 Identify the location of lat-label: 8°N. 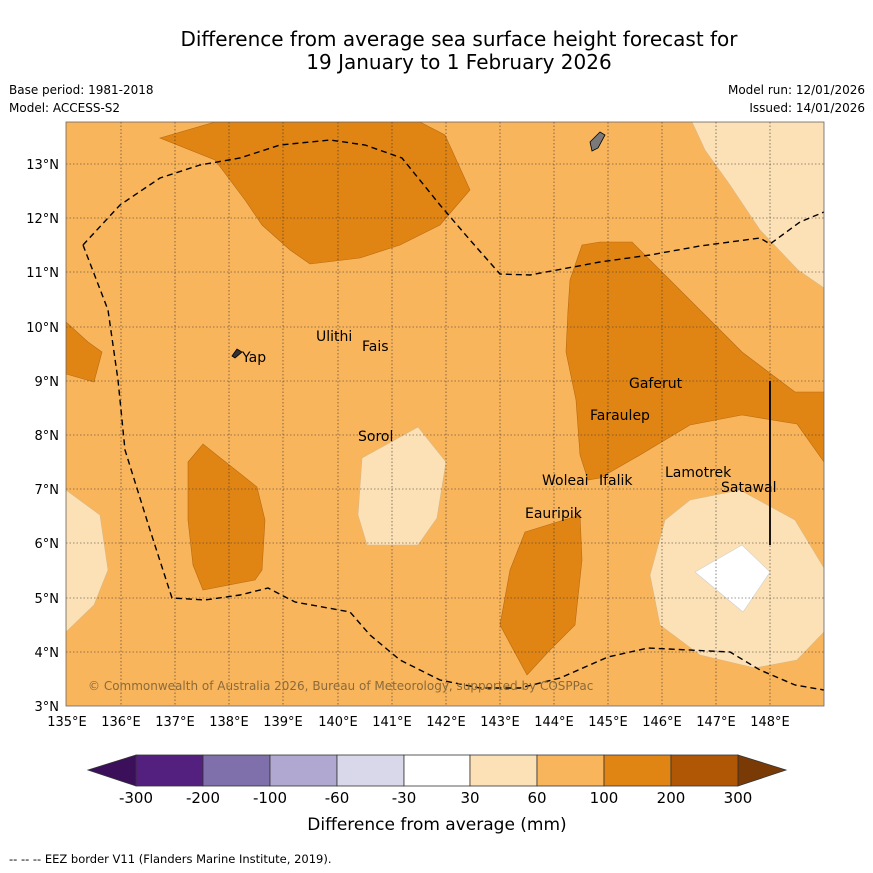
(47, 436).